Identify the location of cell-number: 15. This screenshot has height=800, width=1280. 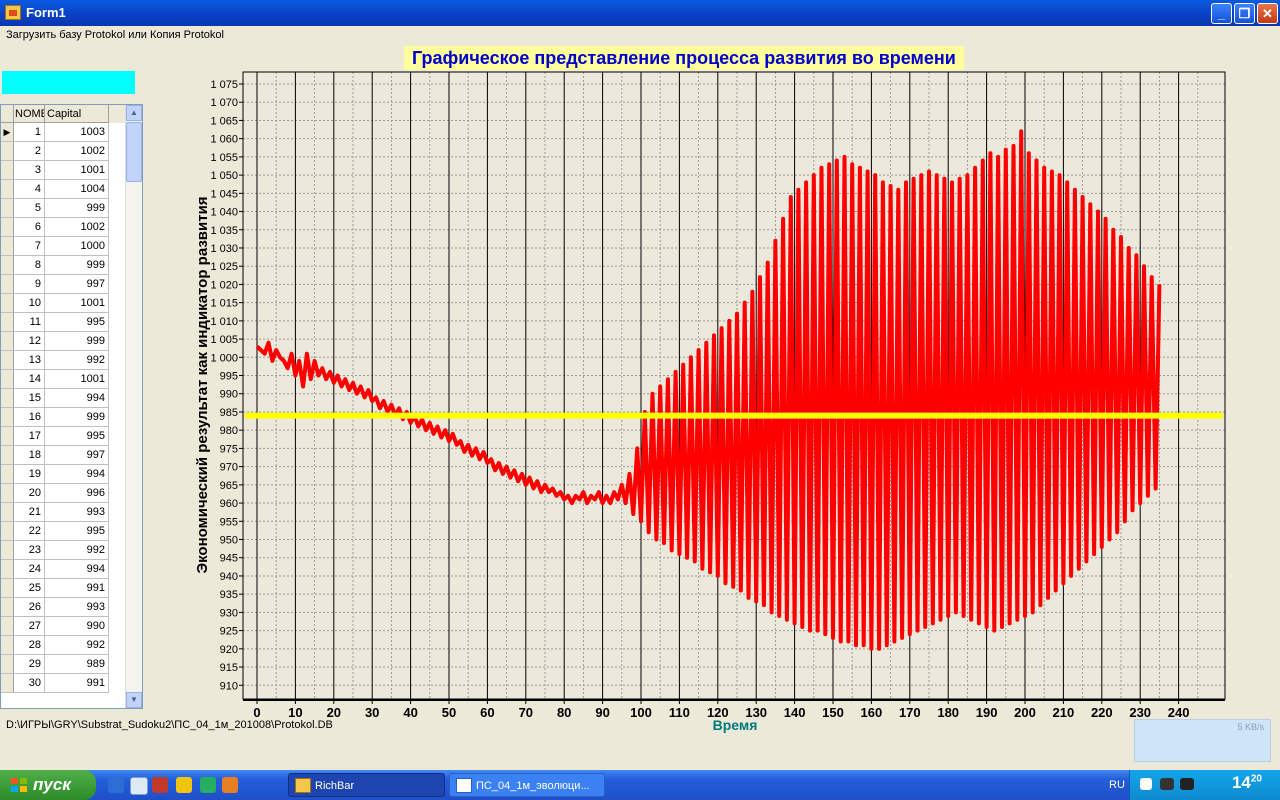
(29, 398).